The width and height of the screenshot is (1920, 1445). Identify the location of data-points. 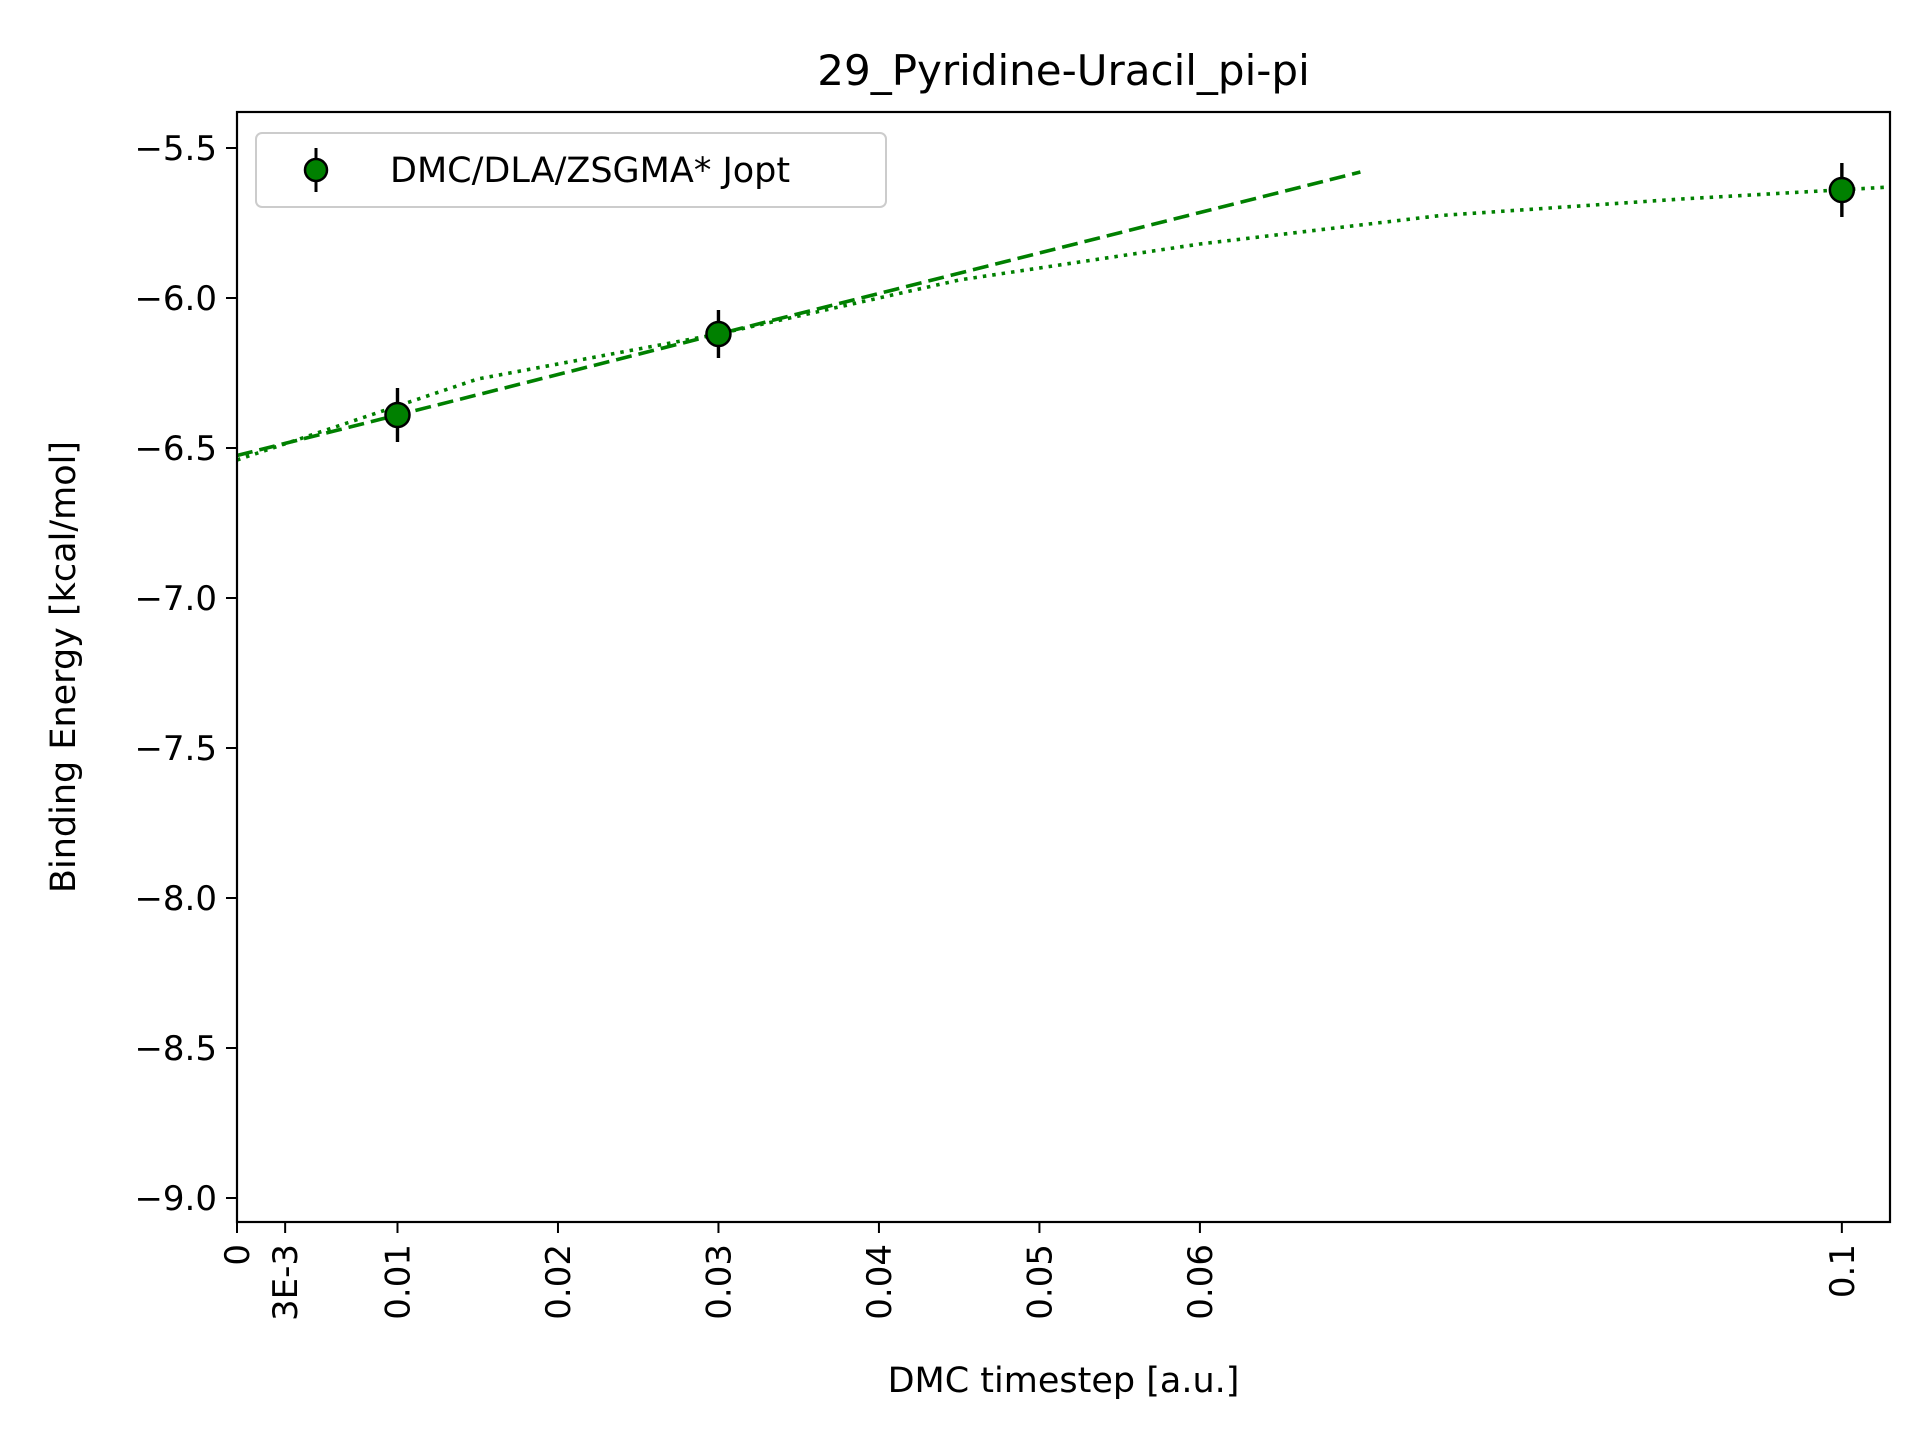
(1120, 302).